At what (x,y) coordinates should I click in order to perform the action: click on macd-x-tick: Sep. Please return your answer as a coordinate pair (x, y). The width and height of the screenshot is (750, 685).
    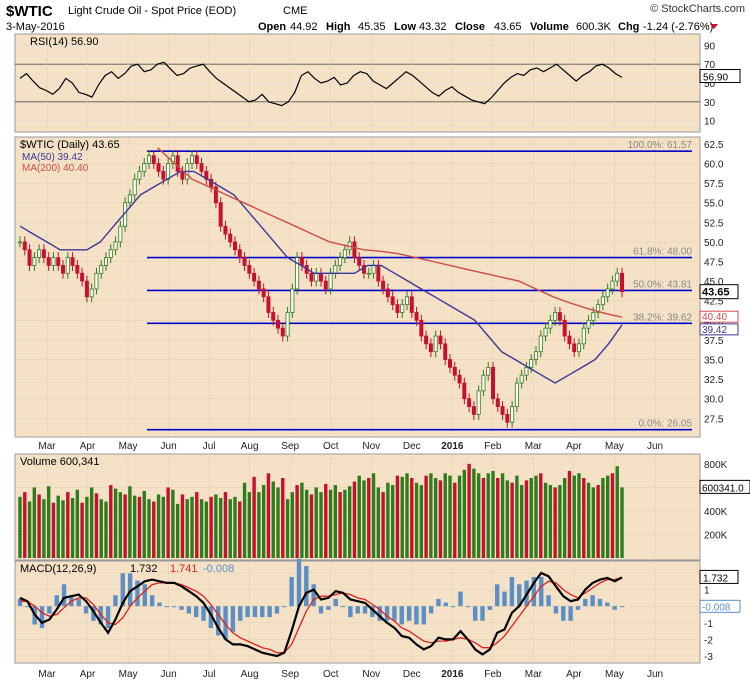
    Looking at the image, I should click on (290, 674).